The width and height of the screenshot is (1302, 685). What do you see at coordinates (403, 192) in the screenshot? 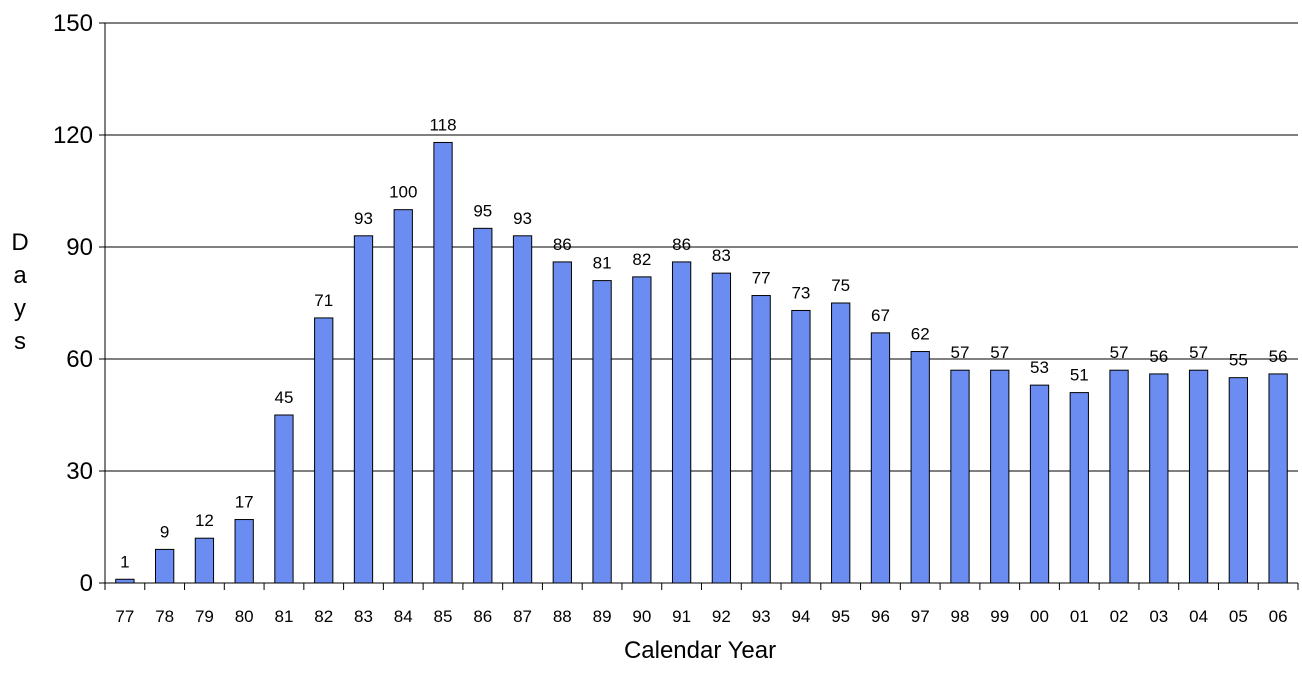
I see `data-label: 100` at bounding box center [403, 192].